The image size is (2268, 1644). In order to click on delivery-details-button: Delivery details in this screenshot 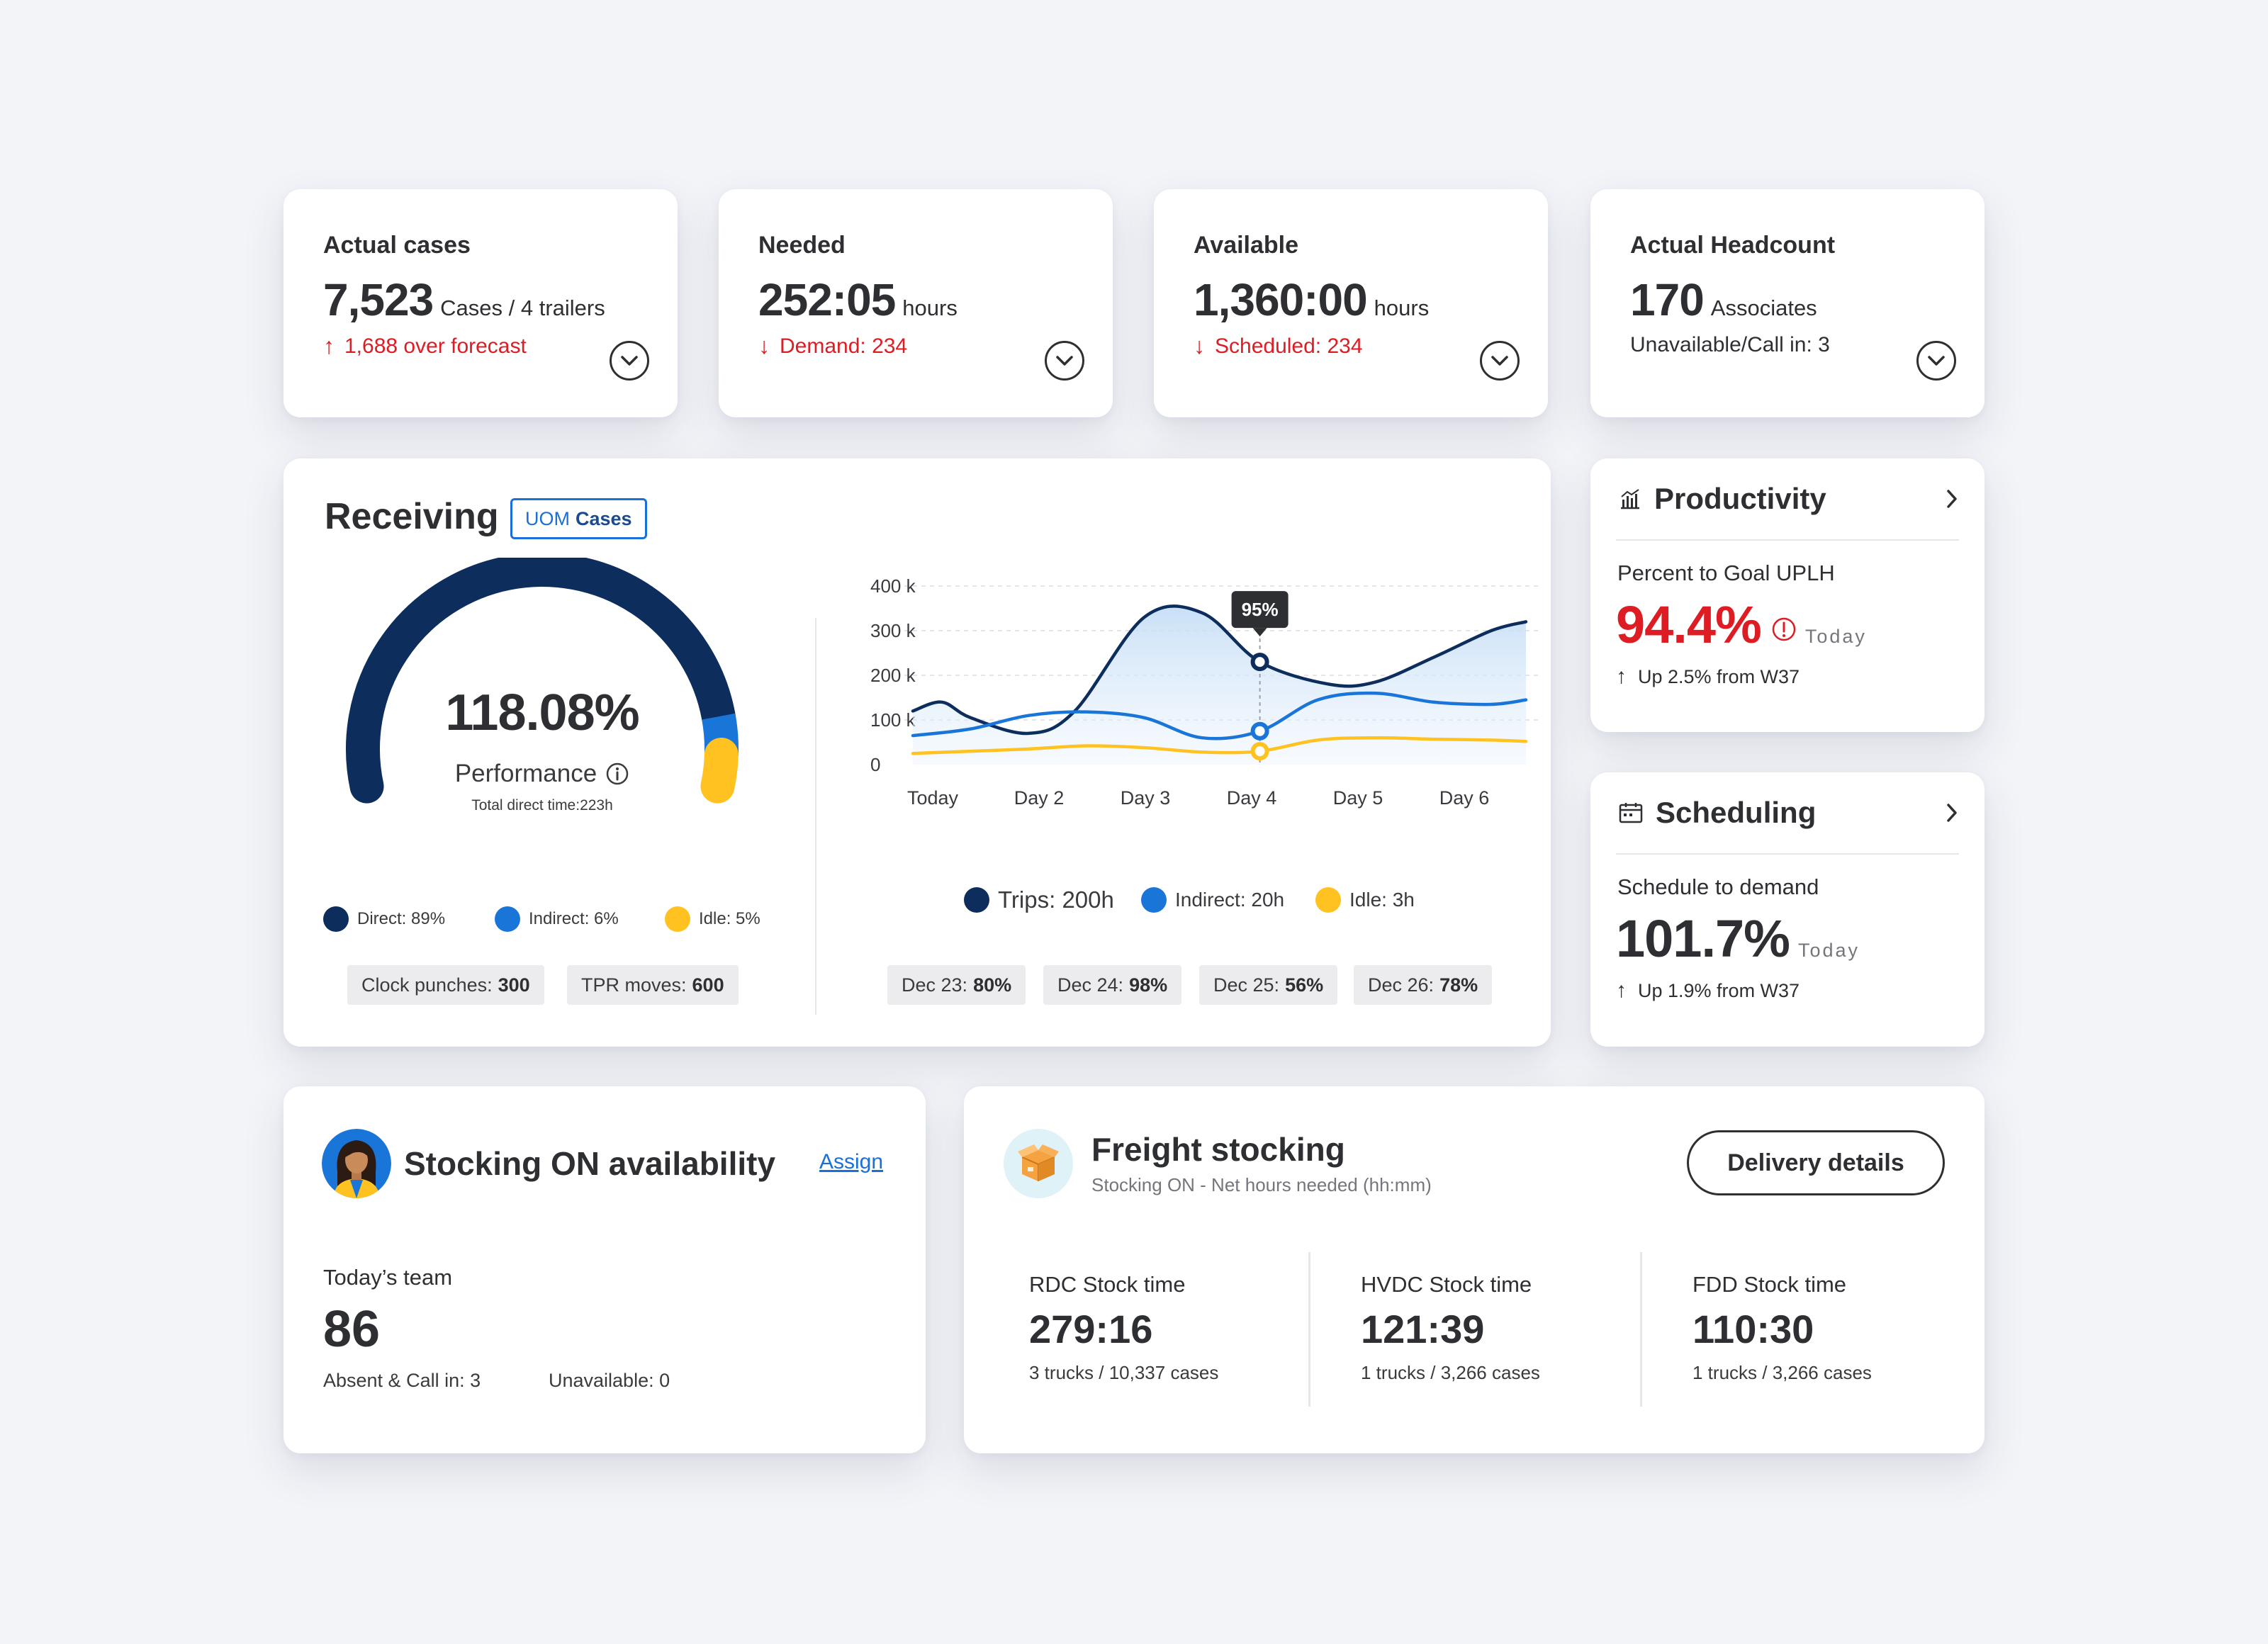, I will do `click(1816, 1162)`.